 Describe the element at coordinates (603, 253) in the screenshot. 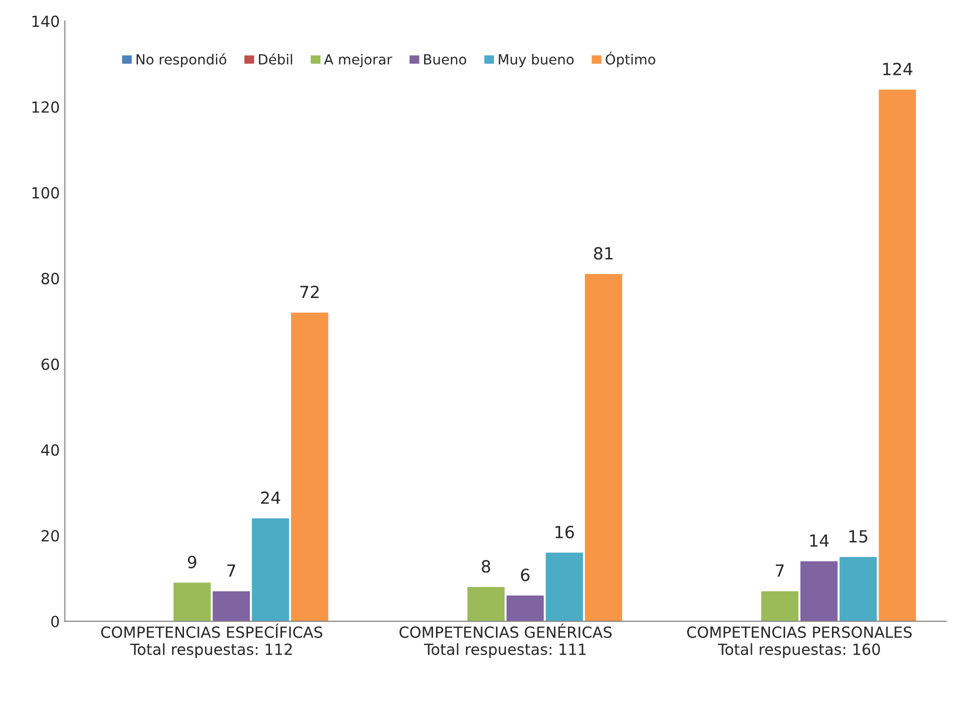

I see `data-label: 81` at that location.